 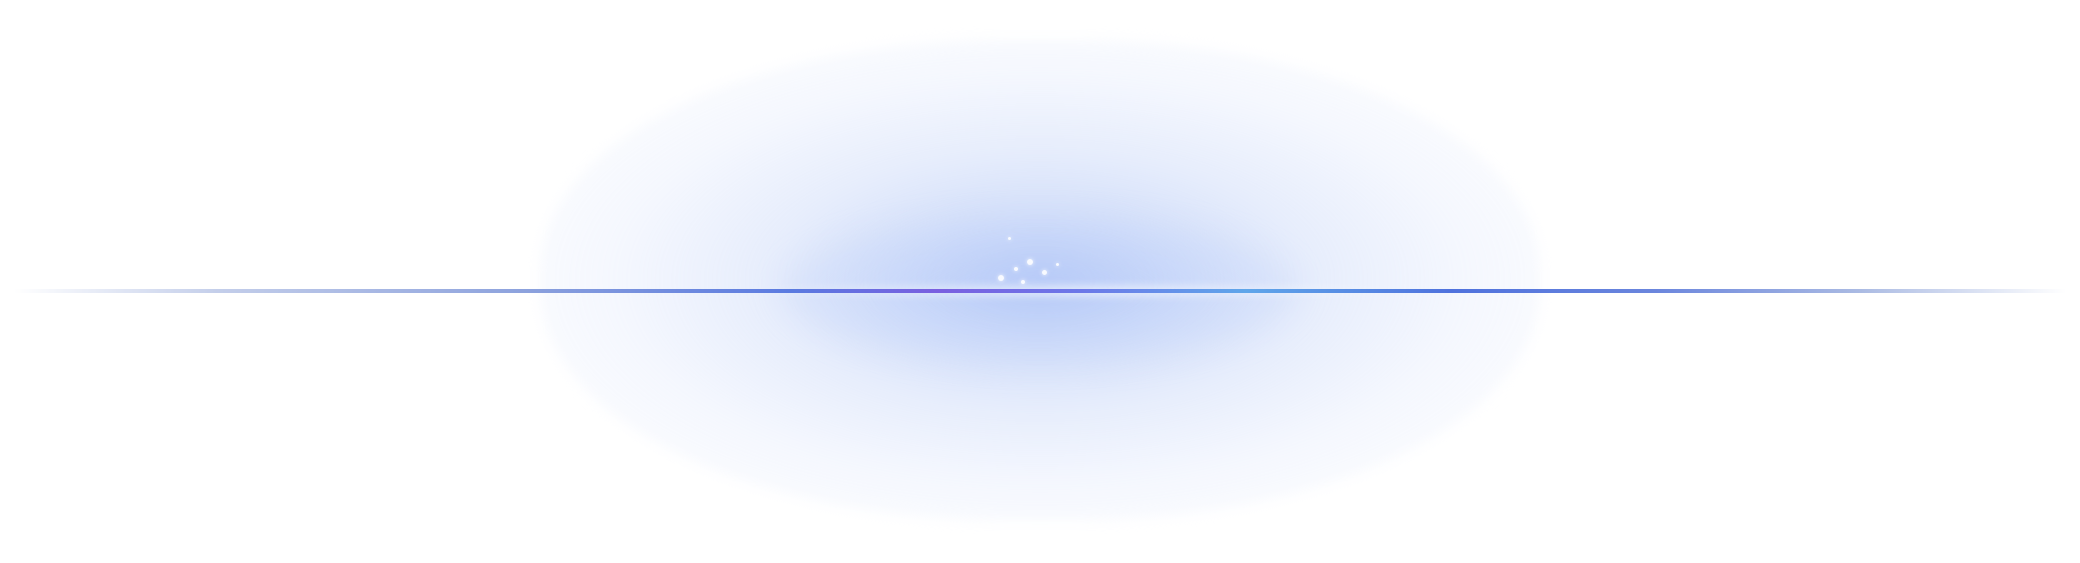 I want to click on horizon-line, so click(x=1040, y=291).